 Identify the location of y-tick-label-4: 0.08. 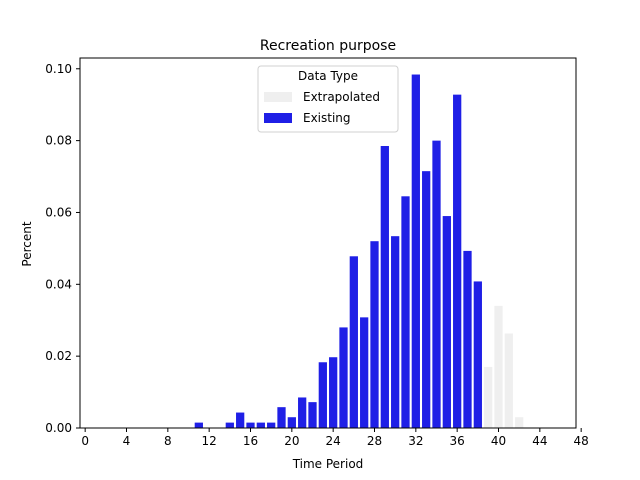
(58, 141).